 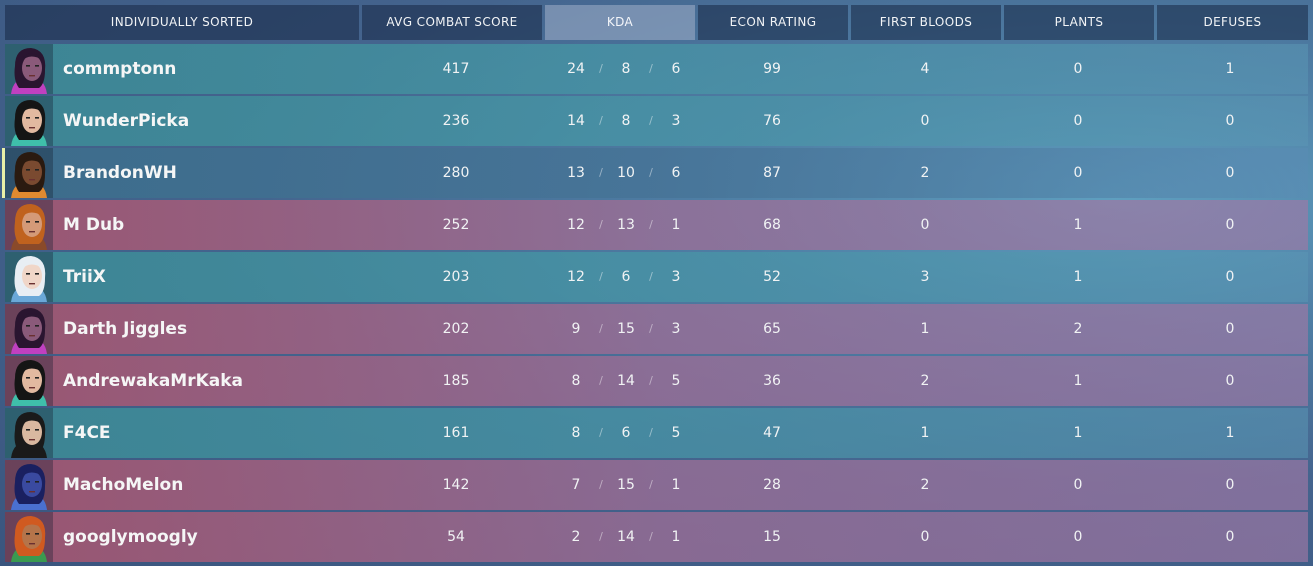 I want to click on player-name: AndrewakaMrKaka, so click(x=153, y=381).